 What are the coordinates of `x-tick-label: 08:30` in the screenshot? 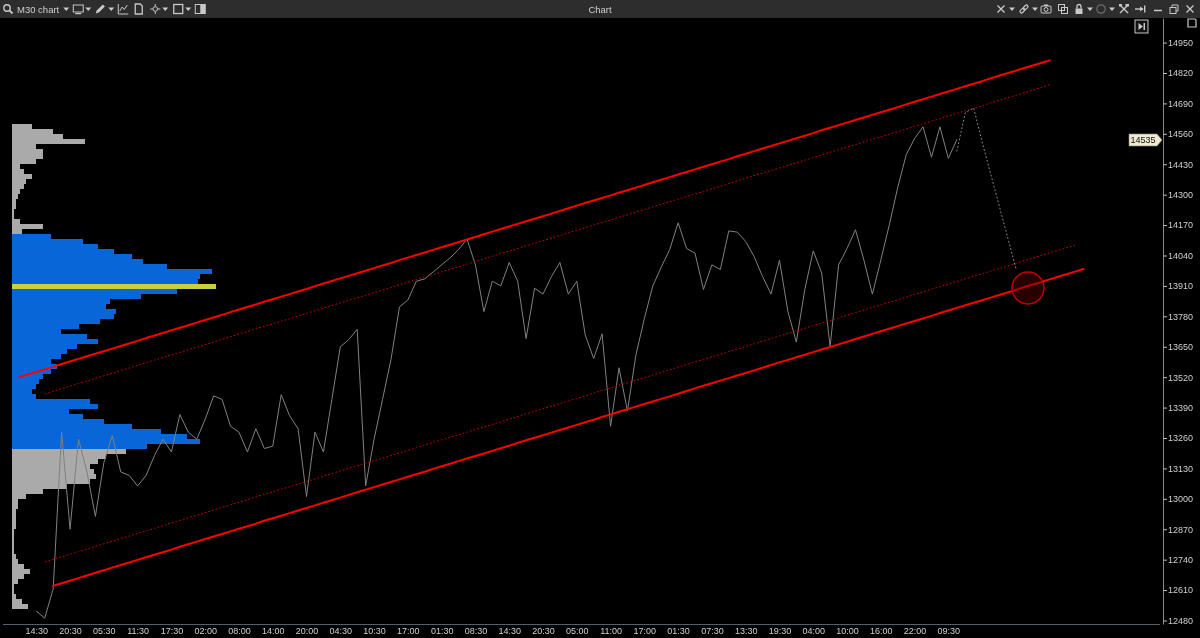 It's located at (476, 631).